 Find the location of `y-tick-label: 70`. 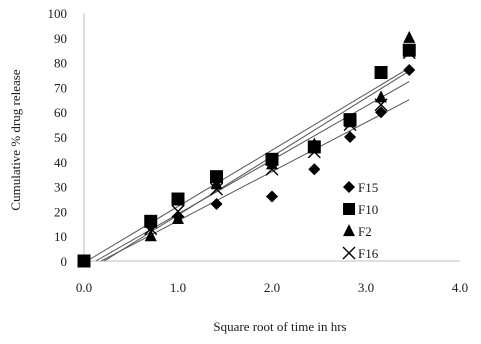

y-tick-label: 70 is located at coordinates (60, 87).